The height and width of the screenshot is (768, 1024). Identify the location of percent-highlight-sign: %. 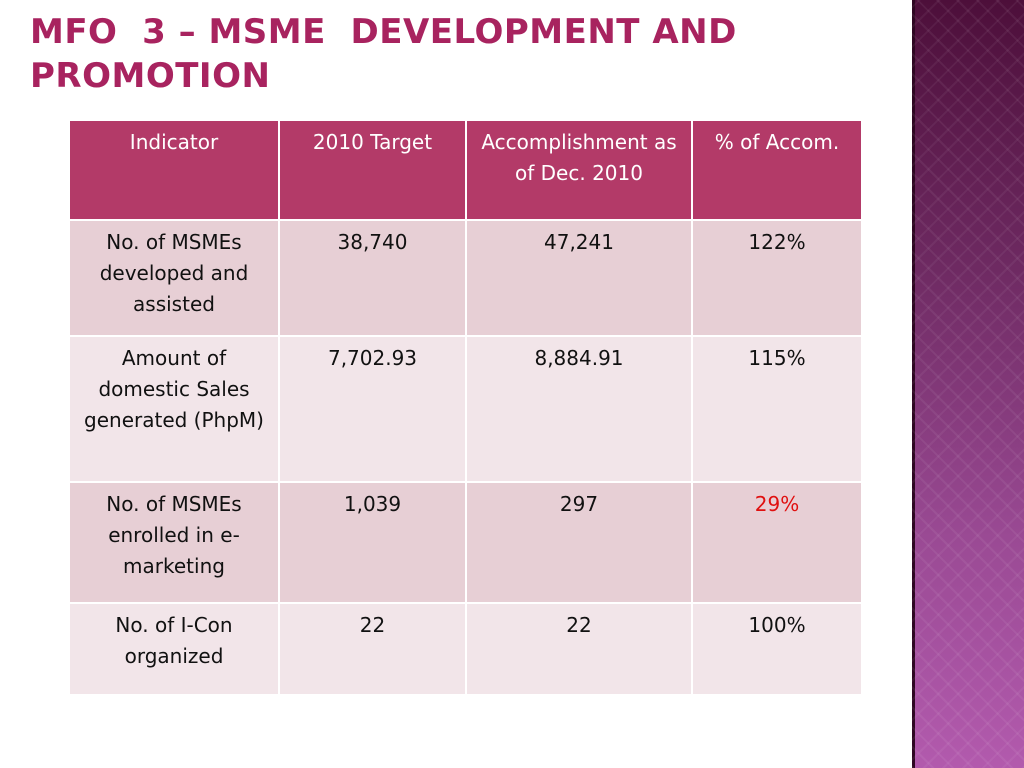
(790, 504).